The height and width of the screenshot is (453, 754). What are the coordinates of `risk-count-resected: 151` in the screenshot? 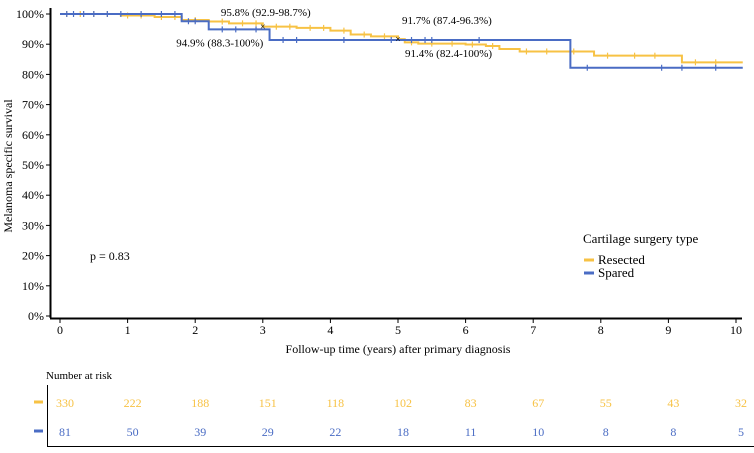 It's located at (268, 403).